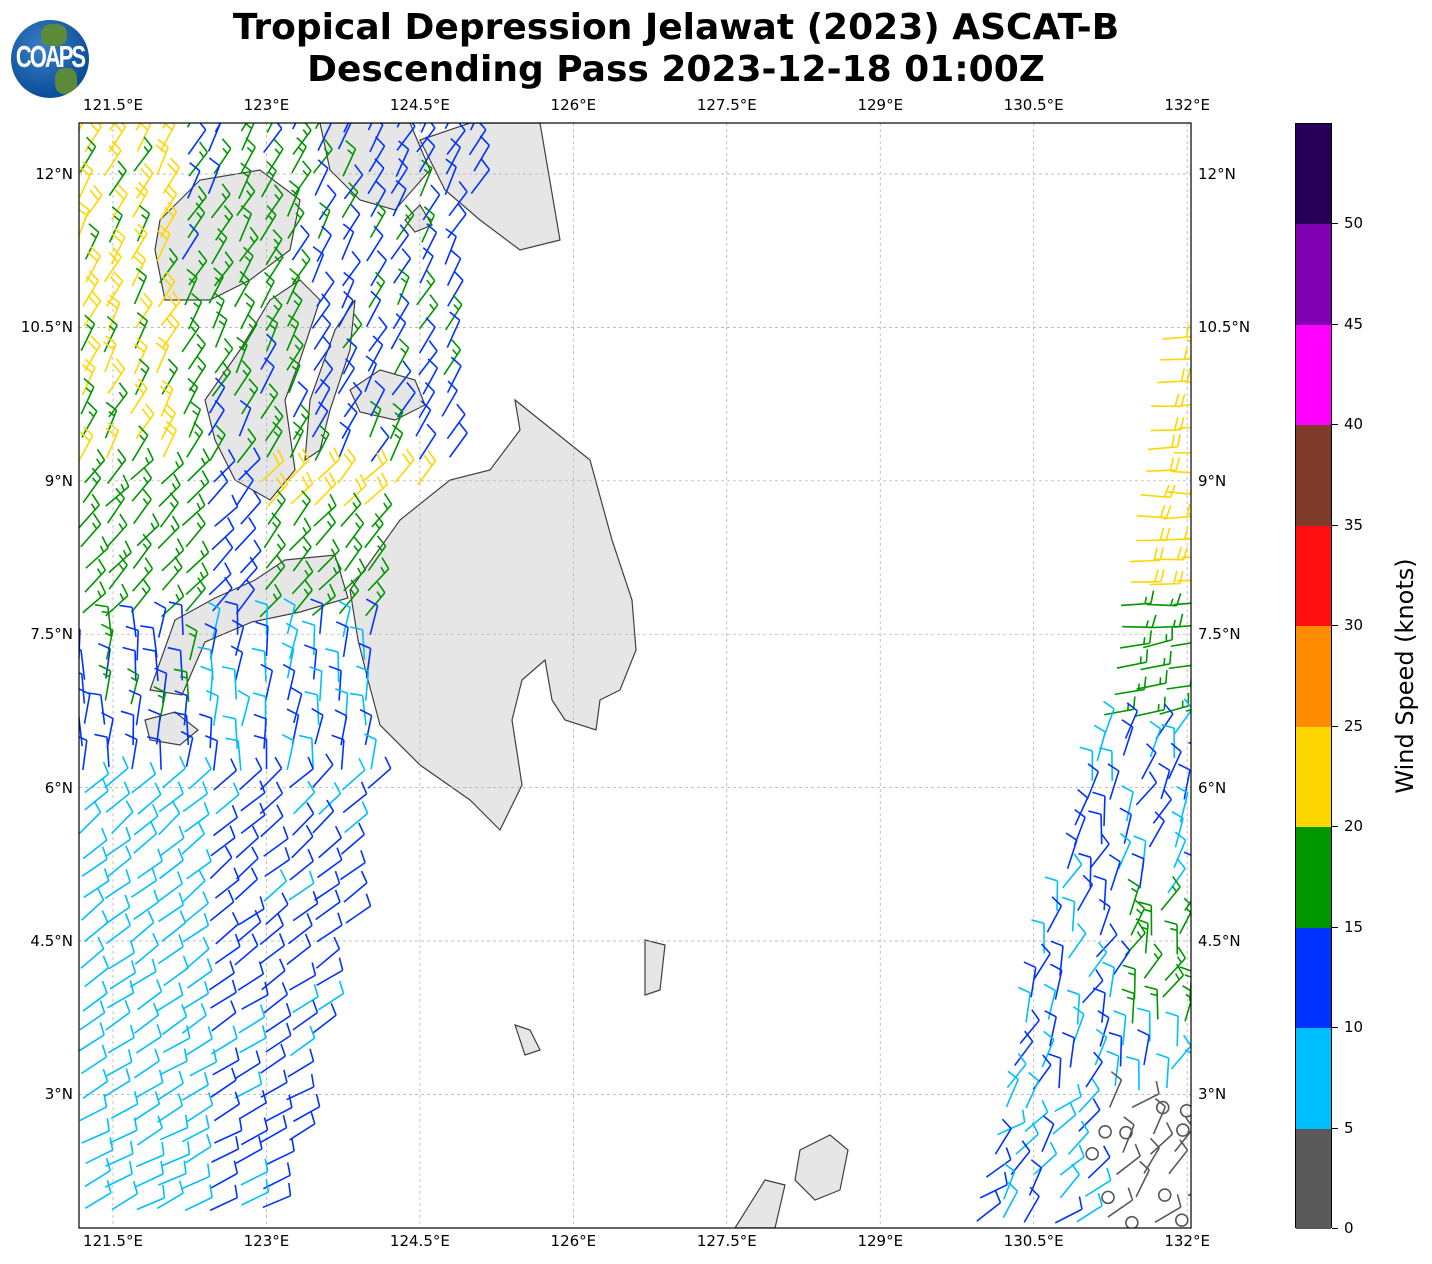 This screenshot has height=1264, width=1432. What do you see at coordinates (1354, 926) in the screenshot?
I see `colorbar-tick-label: 15` at bounding box center [1354, 926].